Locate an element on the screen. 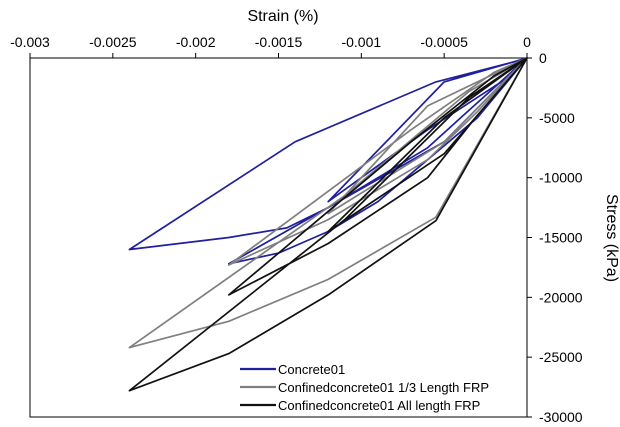  x-tick-label: -0.001 is located at coordinates (361, 42).